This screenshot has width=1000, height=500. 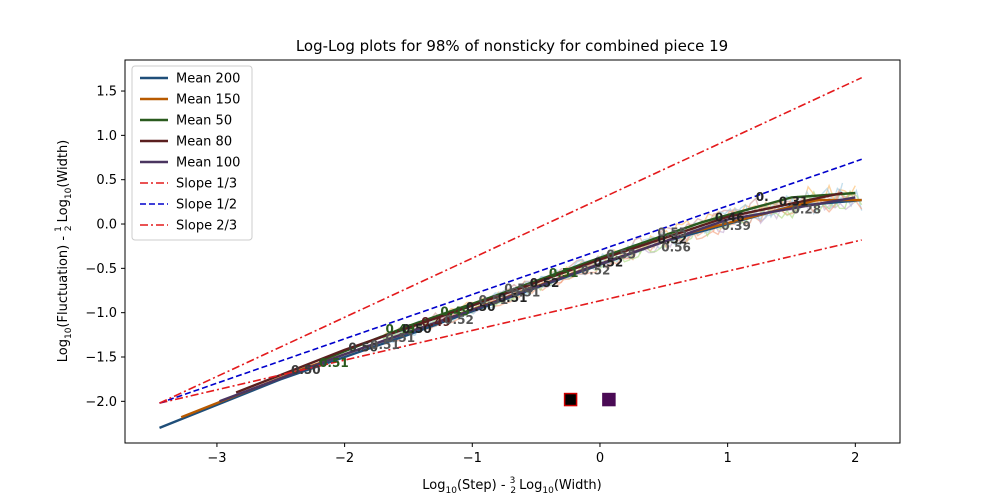 I want to click on y-title-log: Log, so click(x=63, y=350).